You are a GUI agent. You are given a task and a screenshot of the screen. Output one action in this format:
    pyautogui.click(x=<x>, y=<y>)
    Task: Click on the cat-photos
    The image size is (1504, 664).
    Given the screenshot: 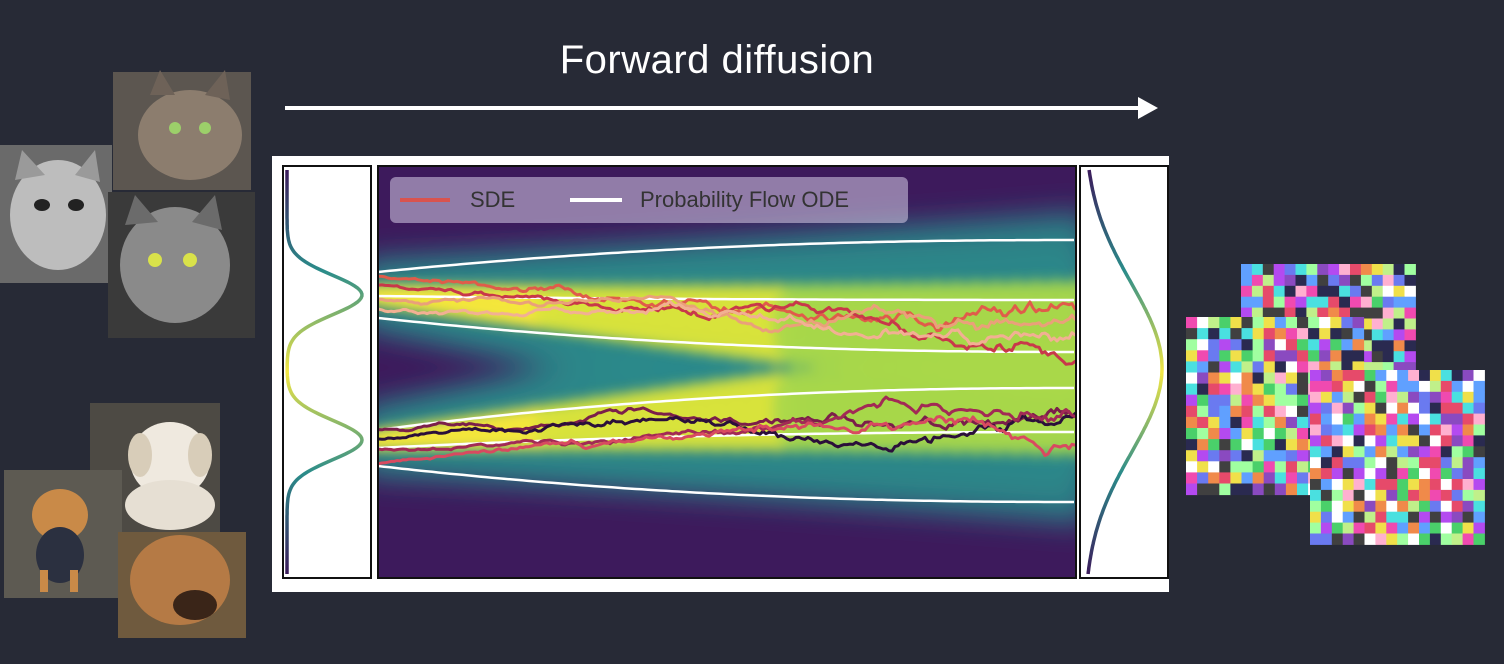 What is the action you would take?
    pyautogui.click(x=127, y=204)
    